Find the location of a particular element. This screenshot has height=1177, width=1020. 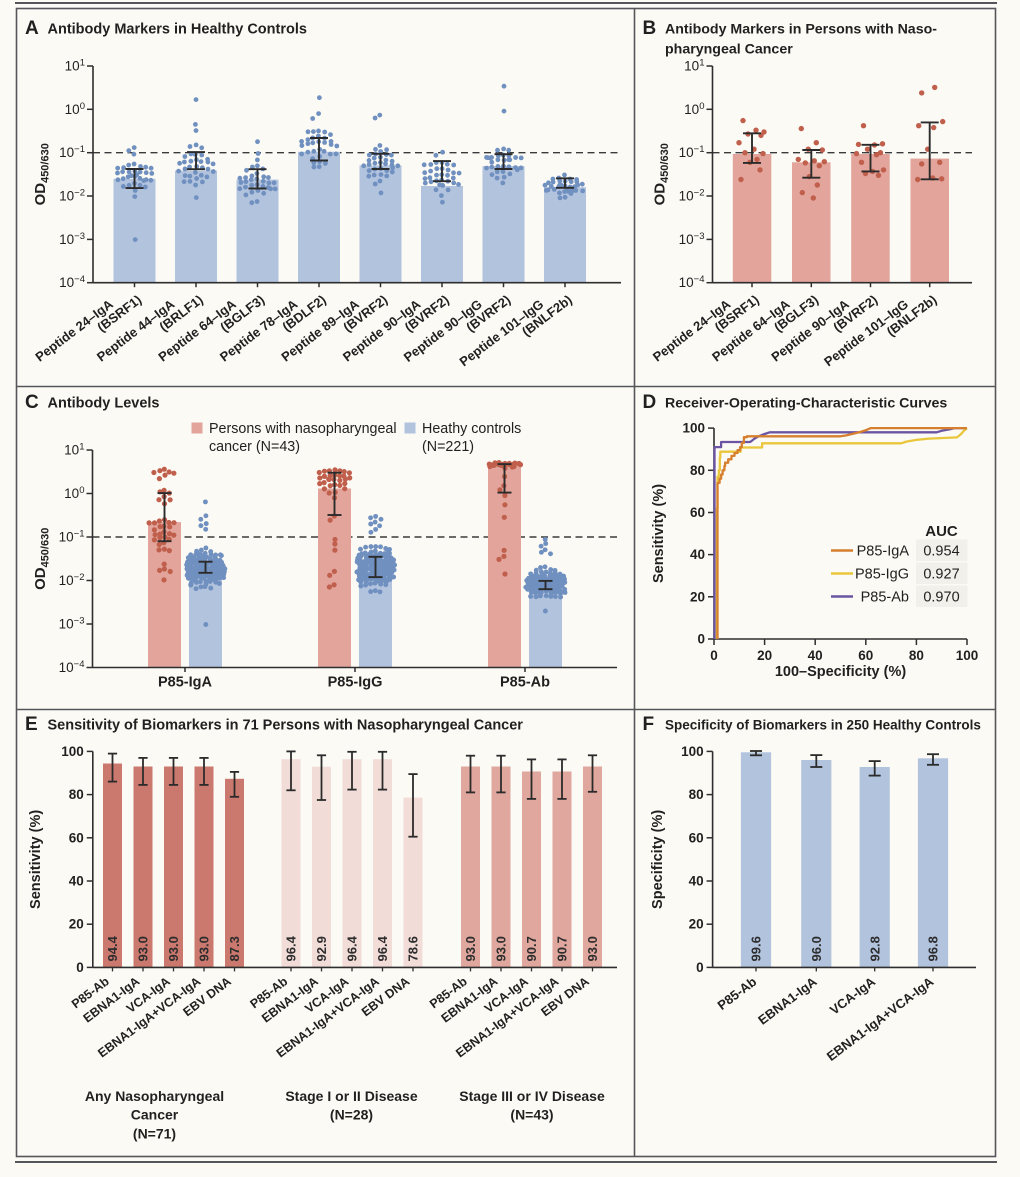

svg-text: 87.3 is located at coordinates (234, 948).